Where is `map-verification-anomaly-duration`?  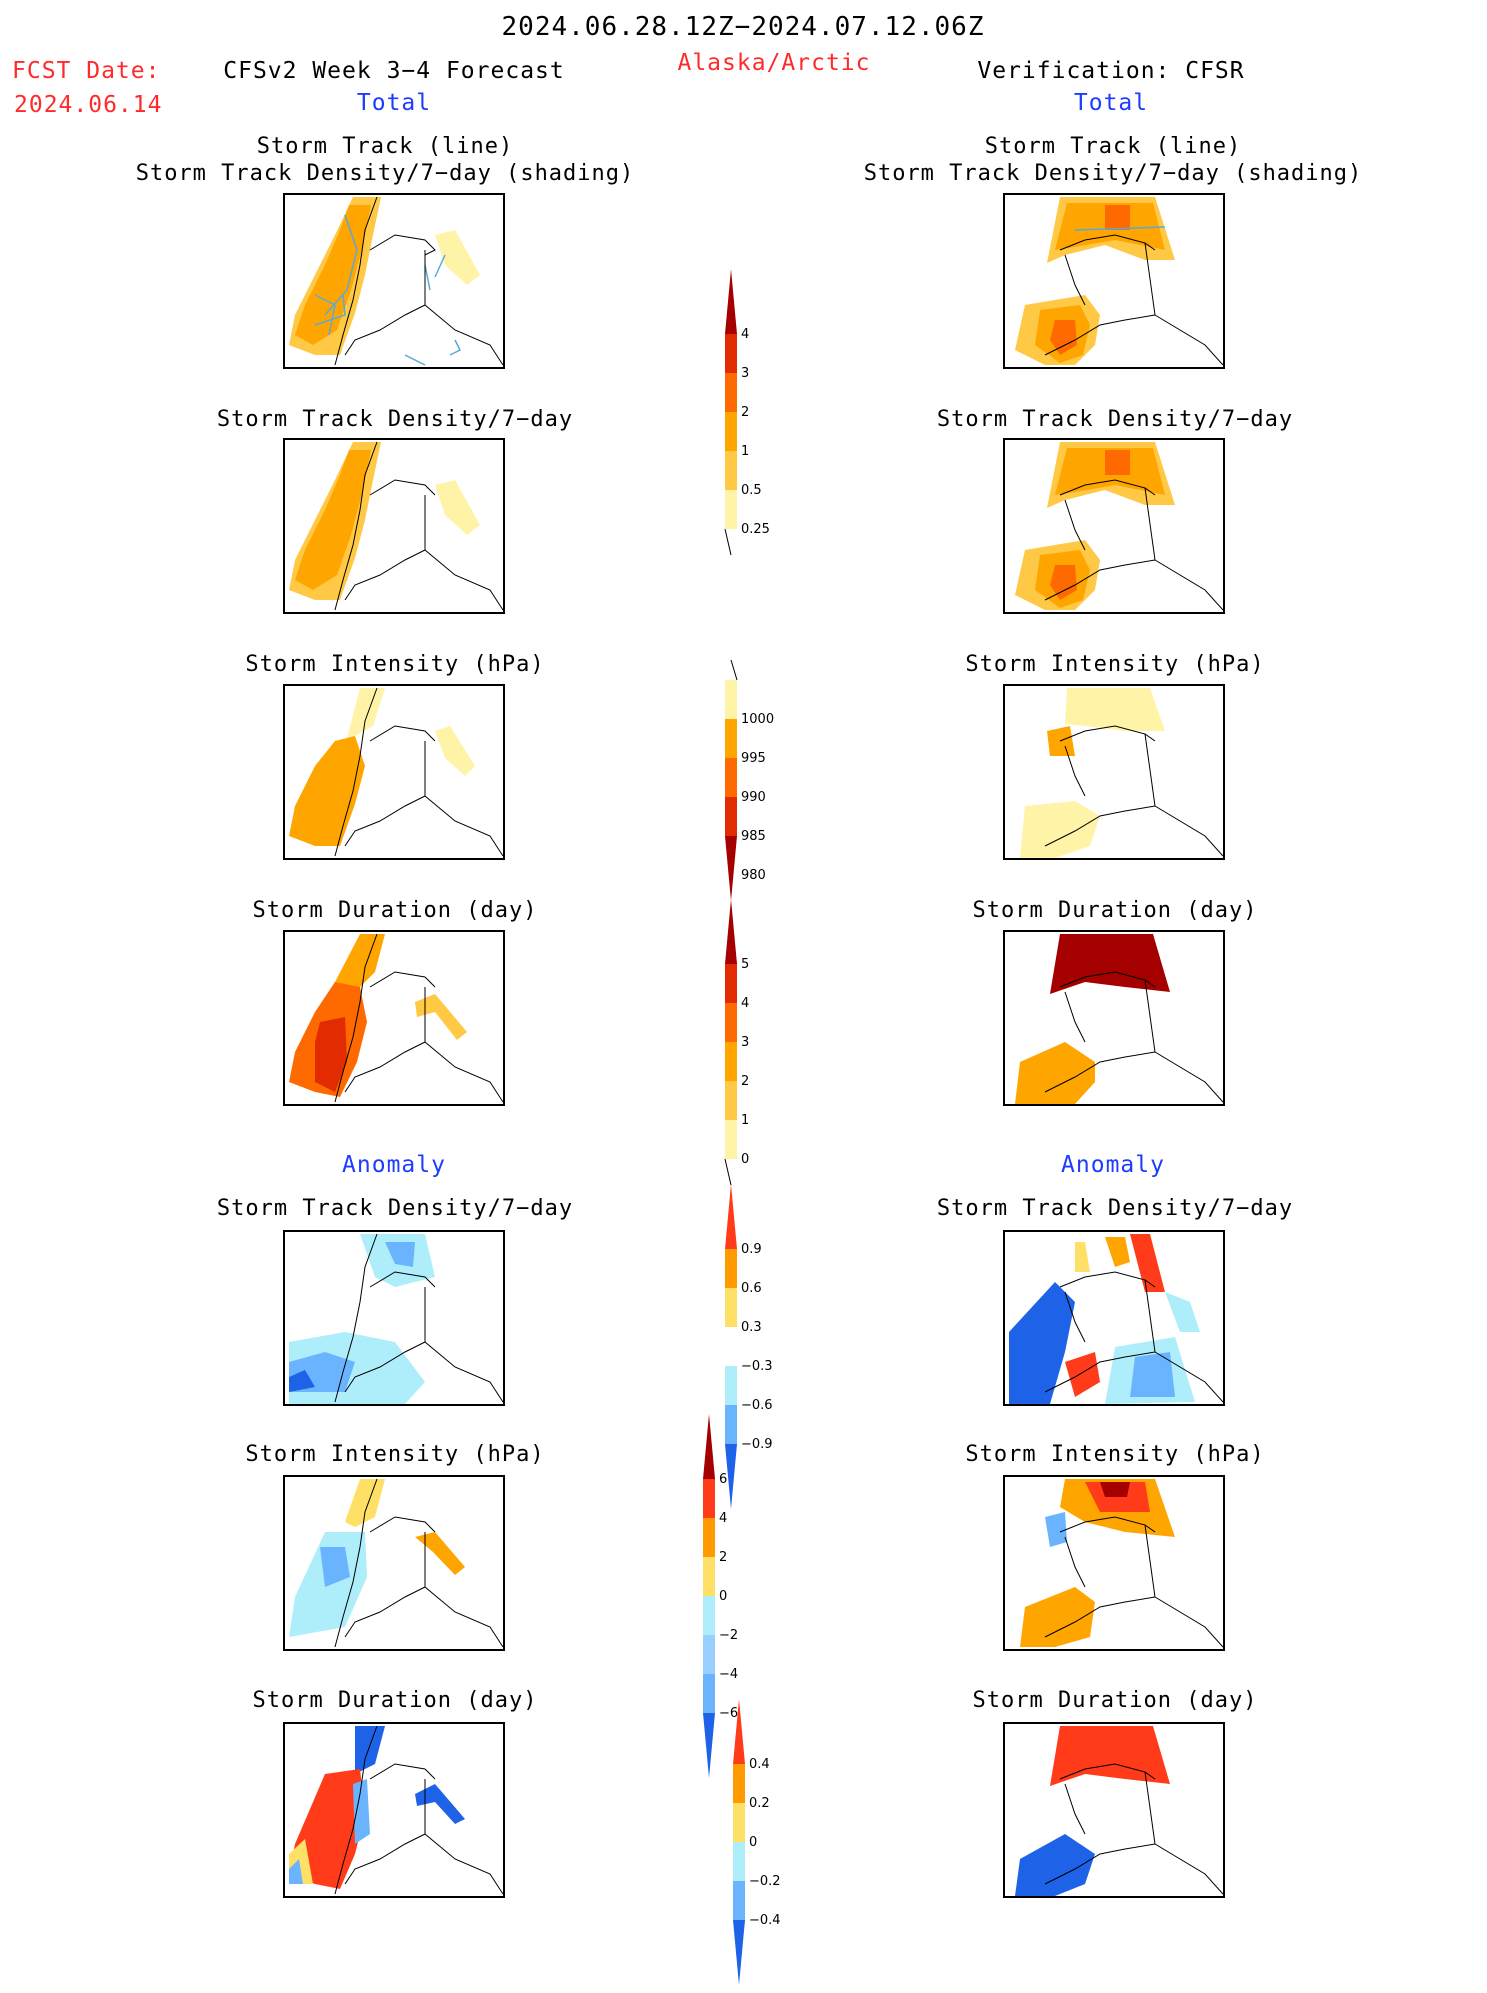 map-verification-anomaly-duration is located at coordinates (1114, 1810).